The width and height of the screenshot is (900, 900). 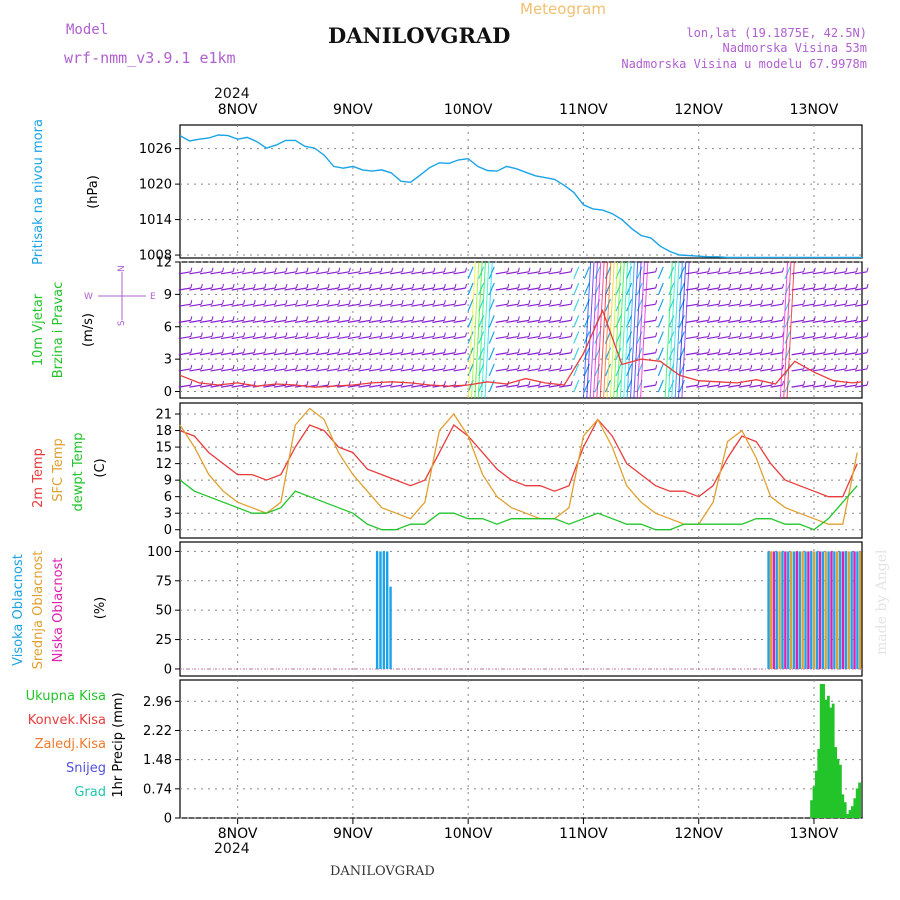 I want to click on pressure-ytick-label: 1020, so click(x=155, y=185).